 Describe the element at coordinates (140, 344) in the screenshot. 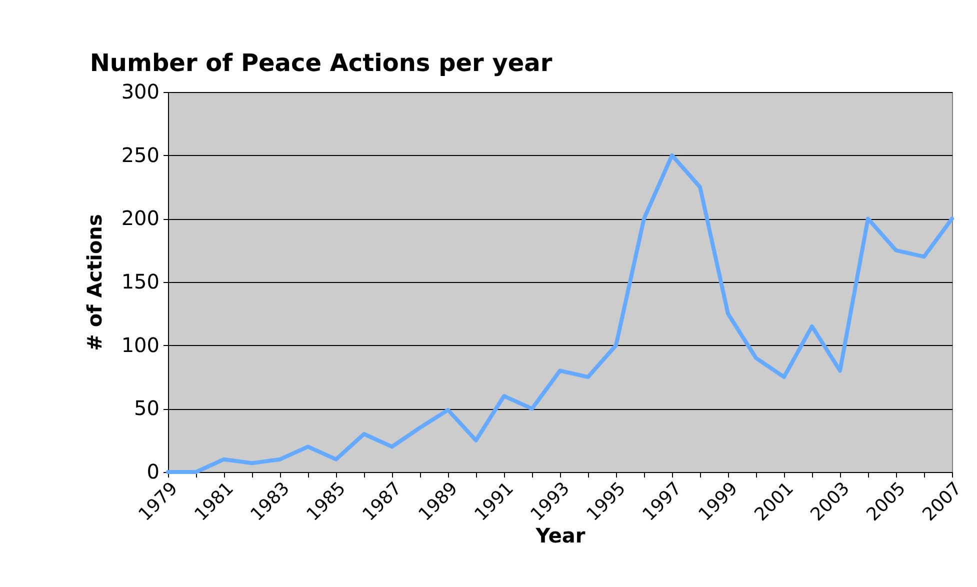

I see `y-tick-label: 100` at that location.